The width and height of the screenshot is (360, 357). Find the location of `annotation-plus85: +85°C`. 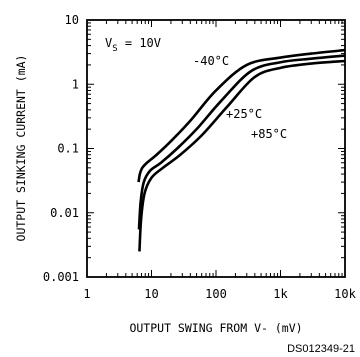

annotation-plus85: +85°C is located at coordinates (269, 134).